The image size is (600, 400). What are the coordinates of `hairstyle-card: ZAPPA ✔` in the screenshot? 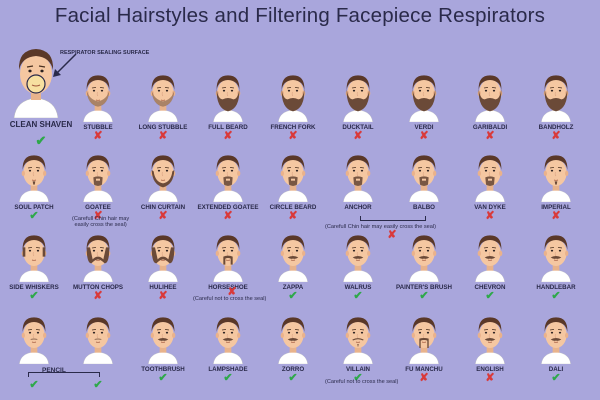 It's located at (293, 266).